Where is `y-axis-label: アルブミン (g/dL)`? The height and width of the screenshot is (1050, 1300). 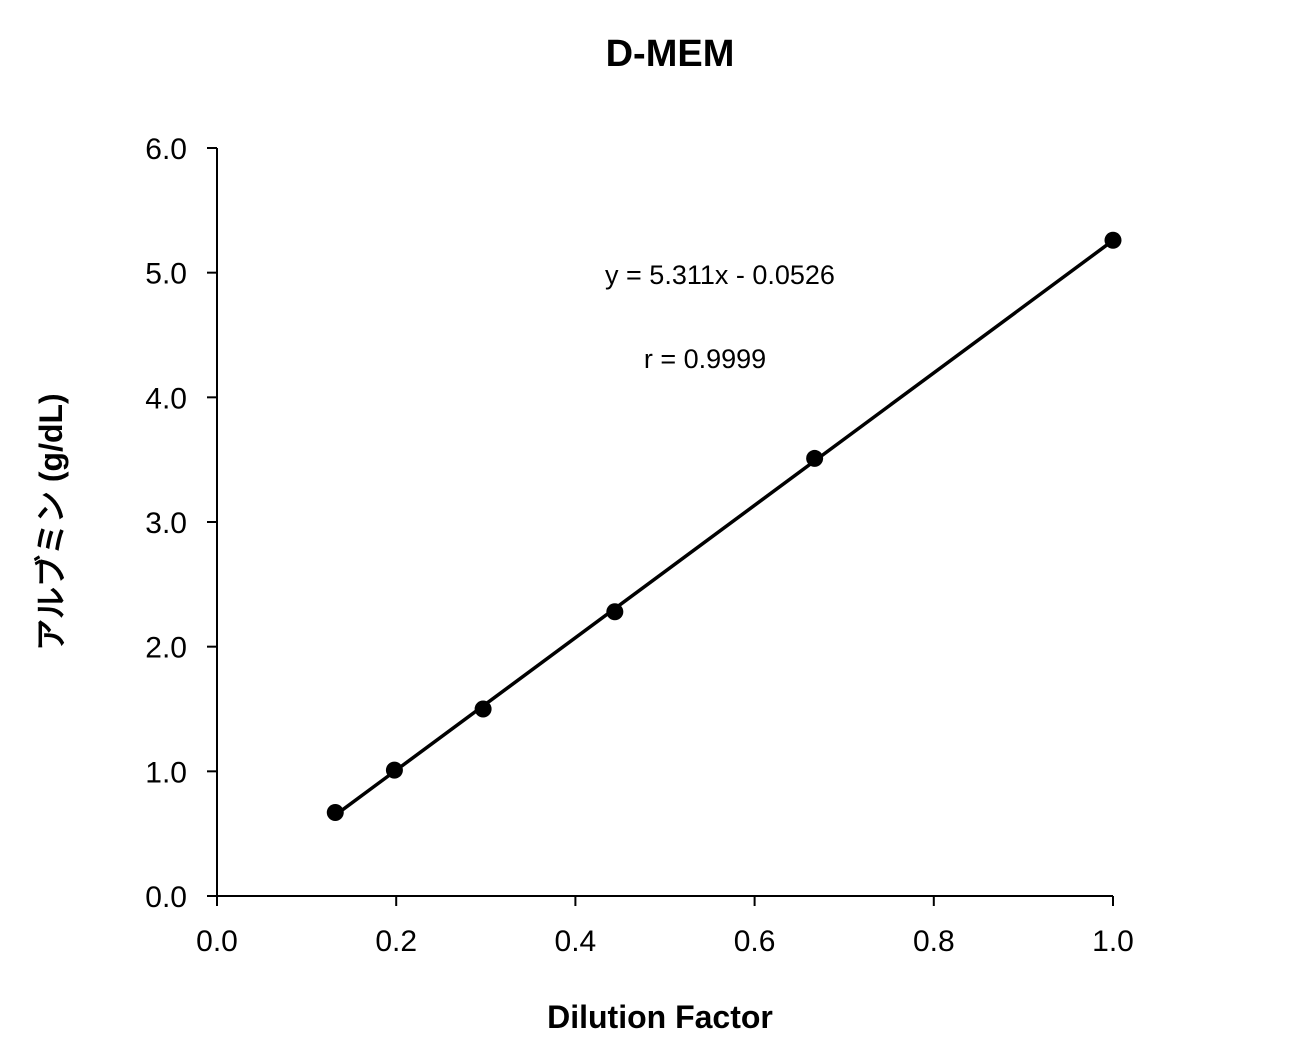
y-axis-label: アルブミン (g/dL) is located at coordinates (51, 521).